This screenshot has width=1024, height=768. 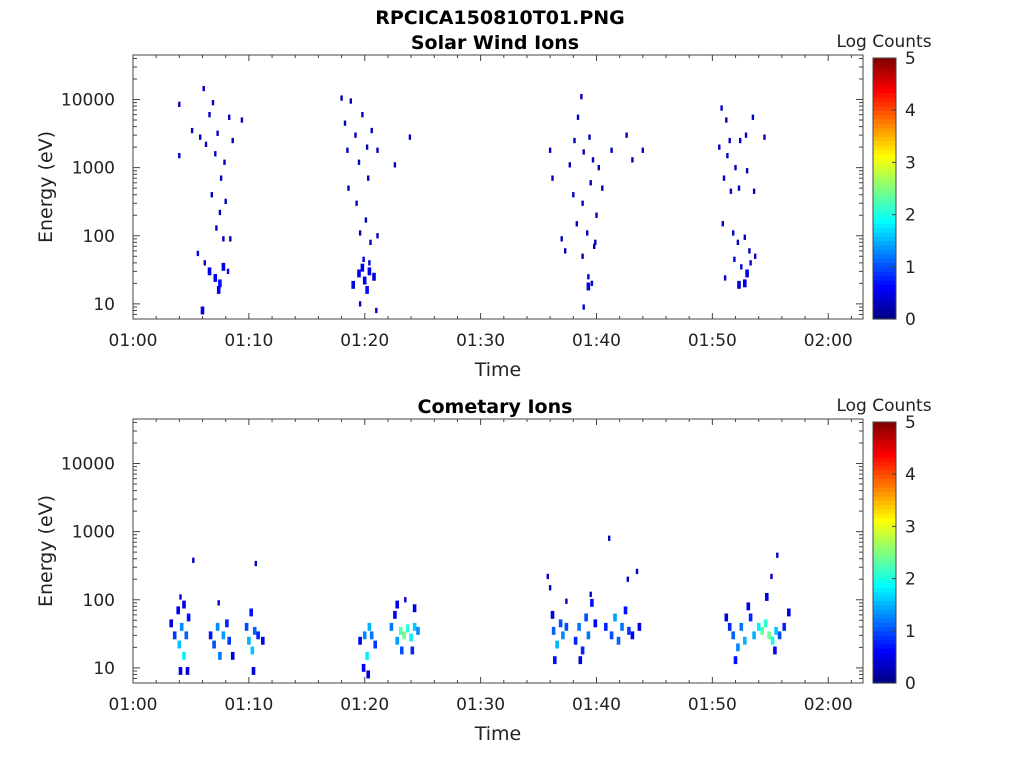 I want to click on x-tick-label: 01:40, so click(x=596, y=705).